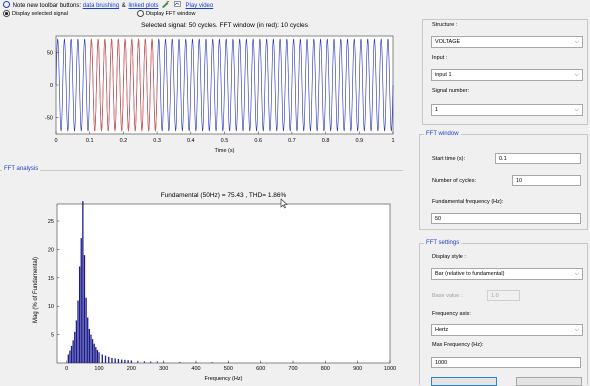 This screenshot has height=386, width=590. What do you see at coordinates (507, 75) in the screenshot?
I see `input-select: input 1 ⌵` at bounding box center [507, 75].